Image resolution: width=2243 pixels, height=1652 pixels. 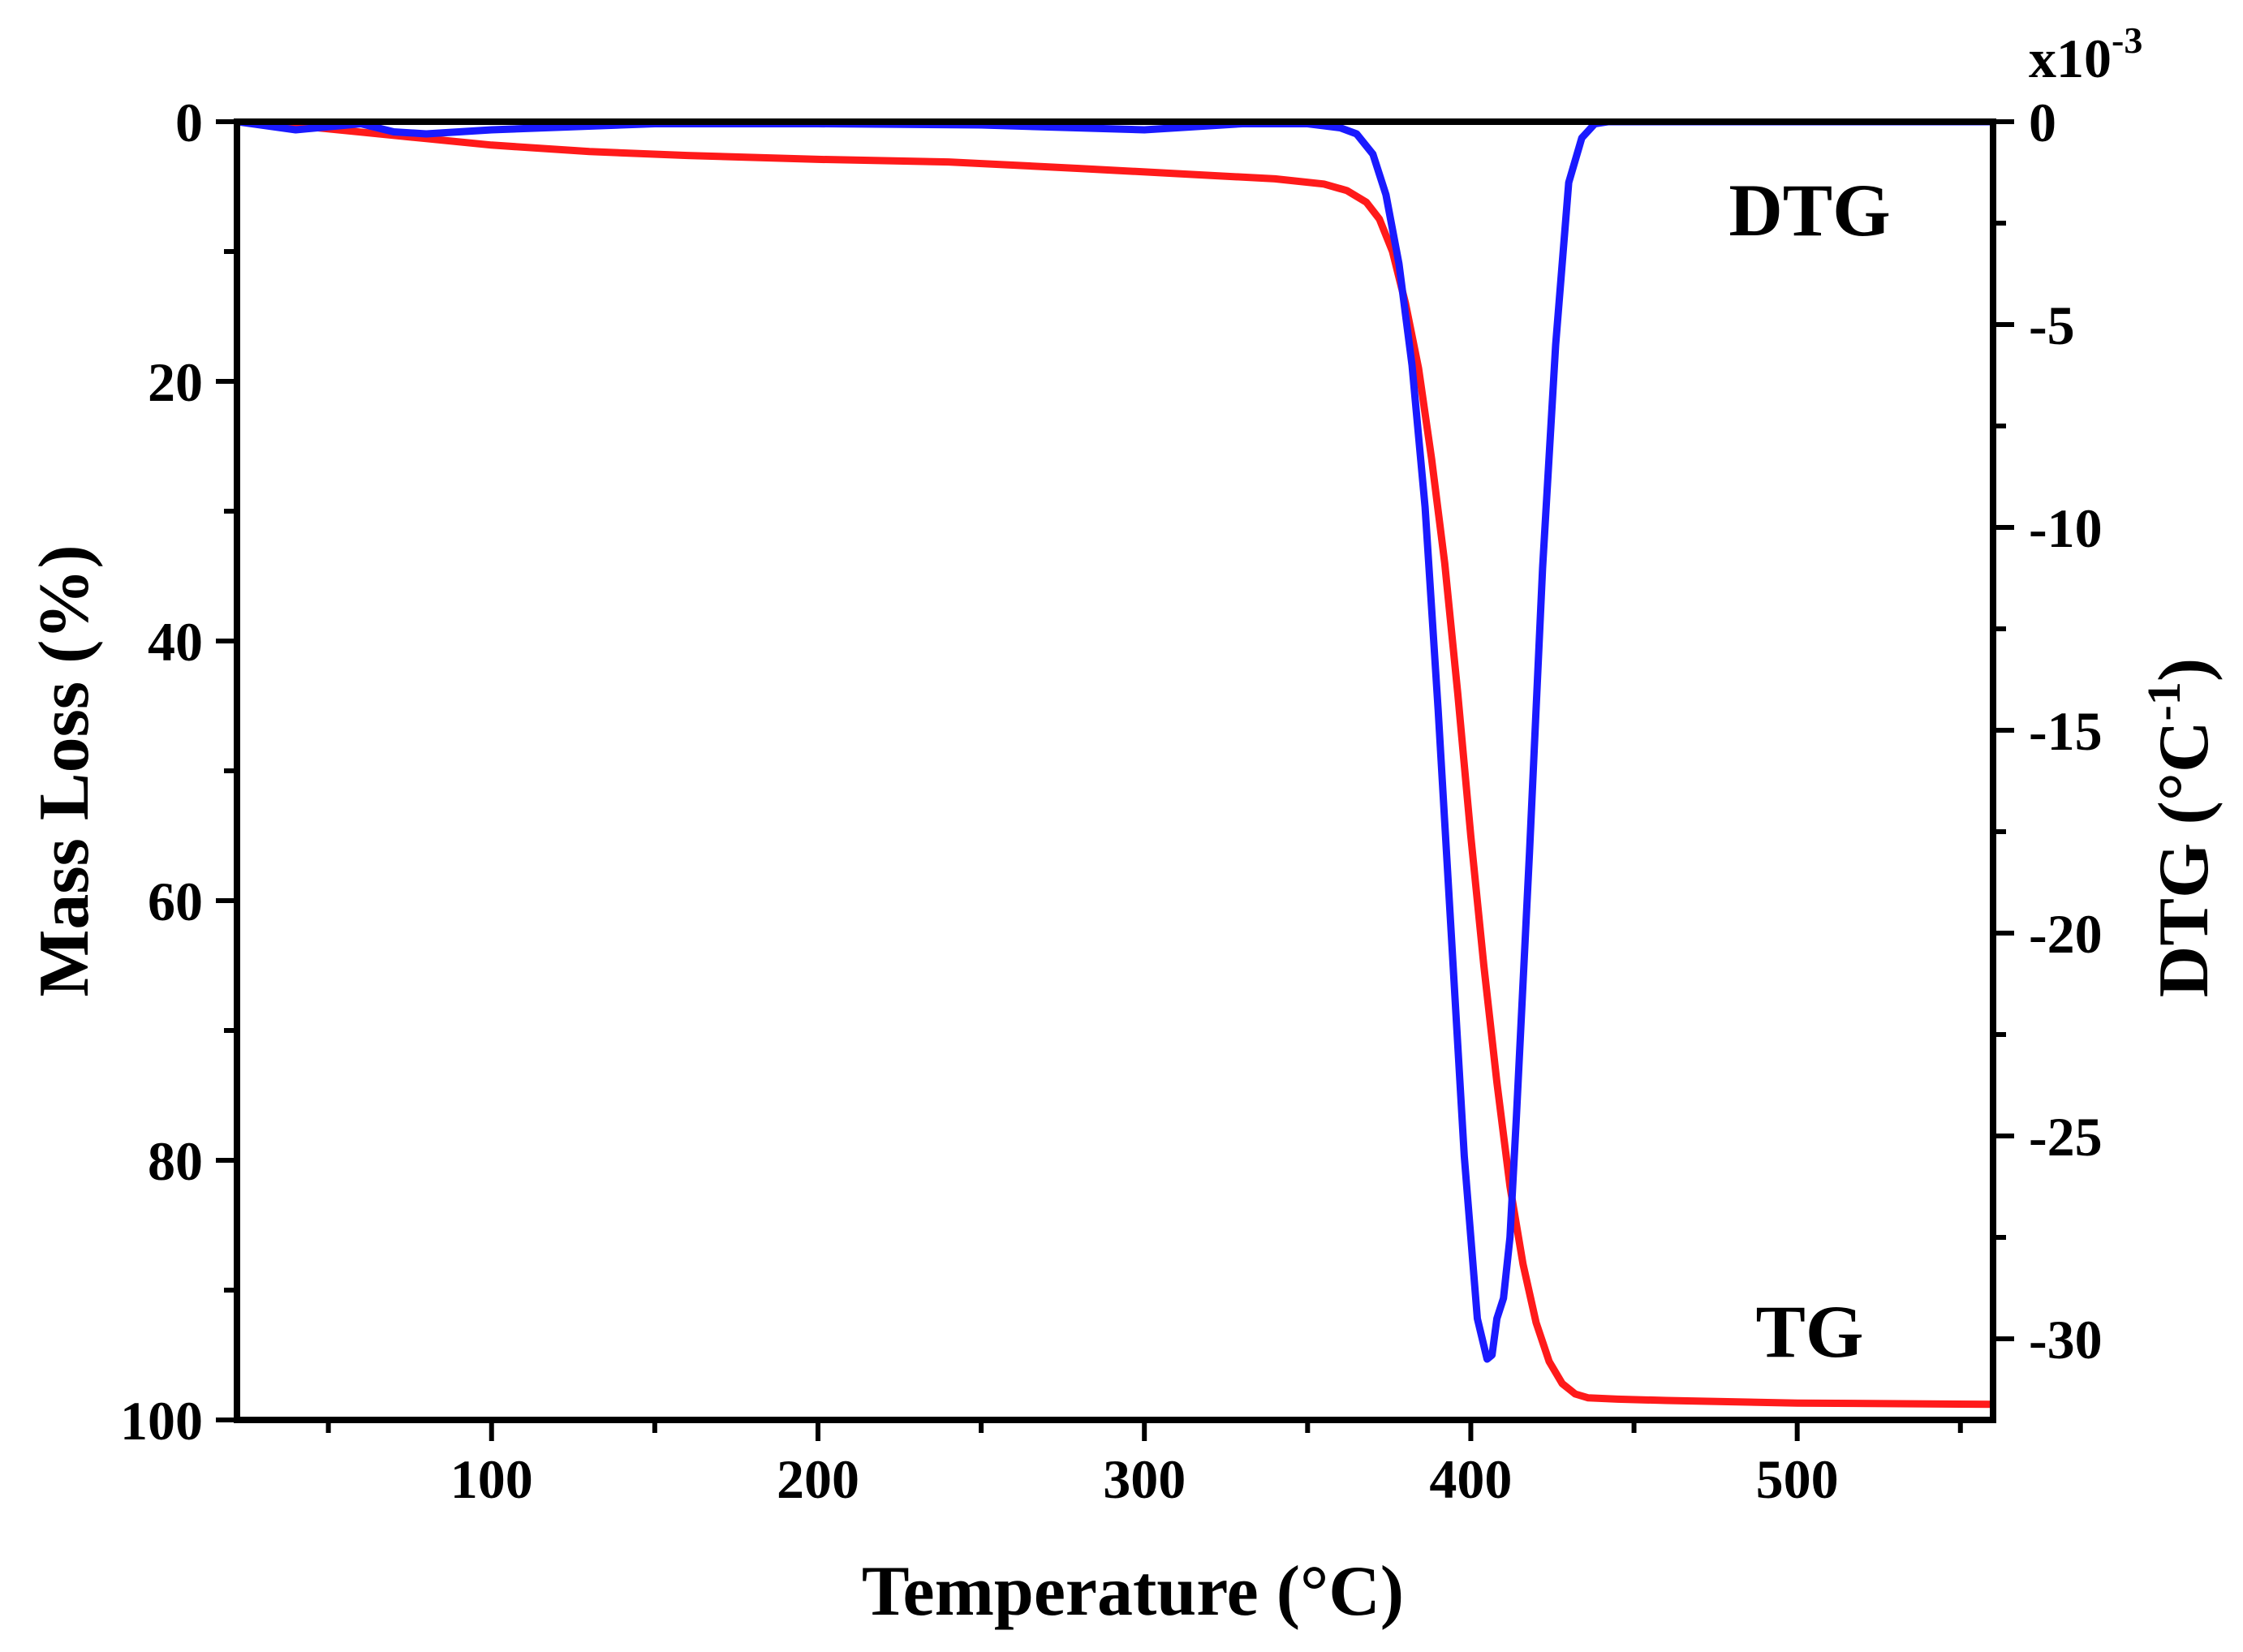 What do you see at coordinates (64, 770) in the screenshot?
I see `y-left-axis-title: Mass Loss (%)` at bounding box center [64, 770].